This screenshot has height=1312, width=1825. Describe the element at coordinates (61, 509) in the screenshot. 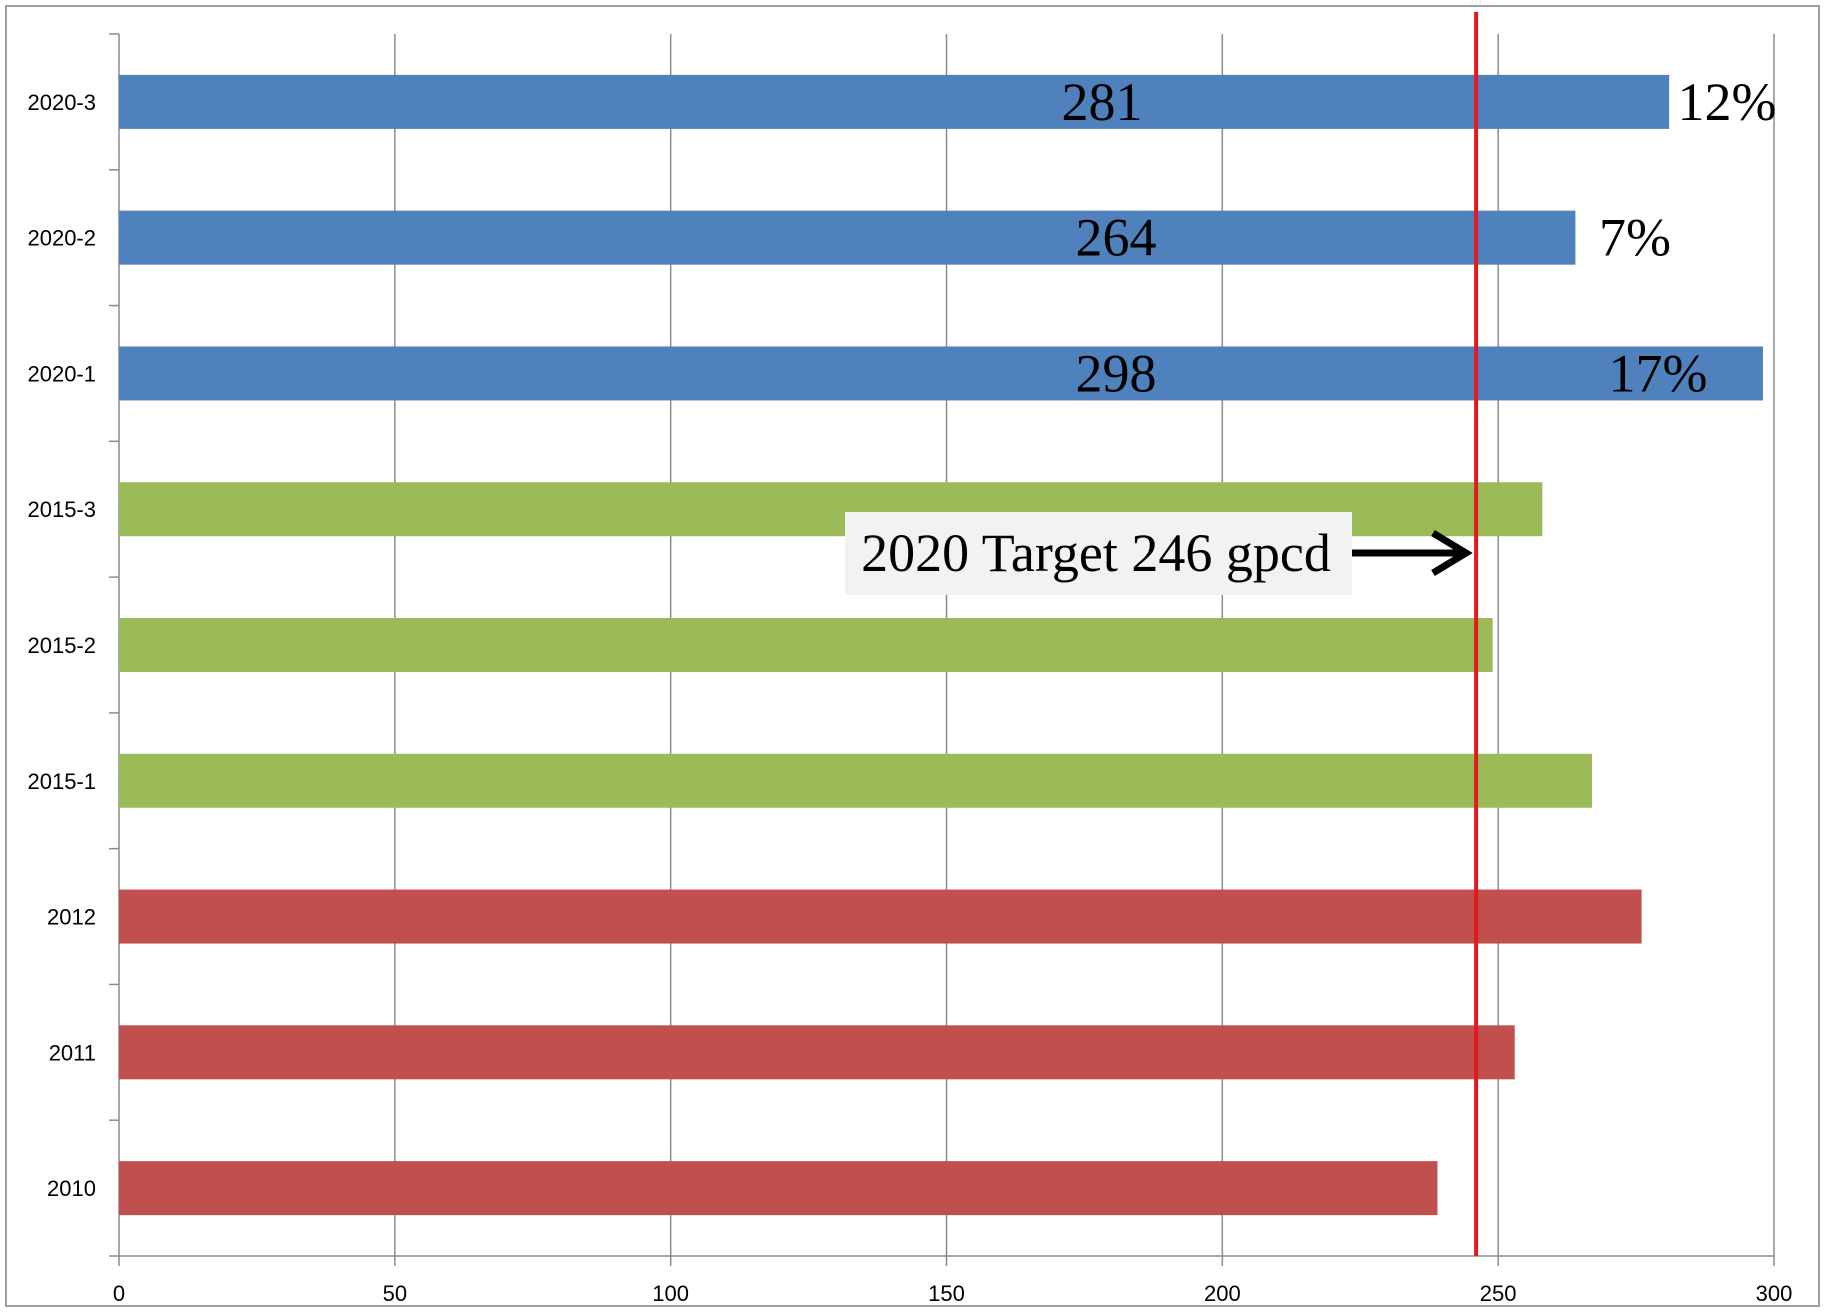

I see `category-label: 2015-3` at that location.